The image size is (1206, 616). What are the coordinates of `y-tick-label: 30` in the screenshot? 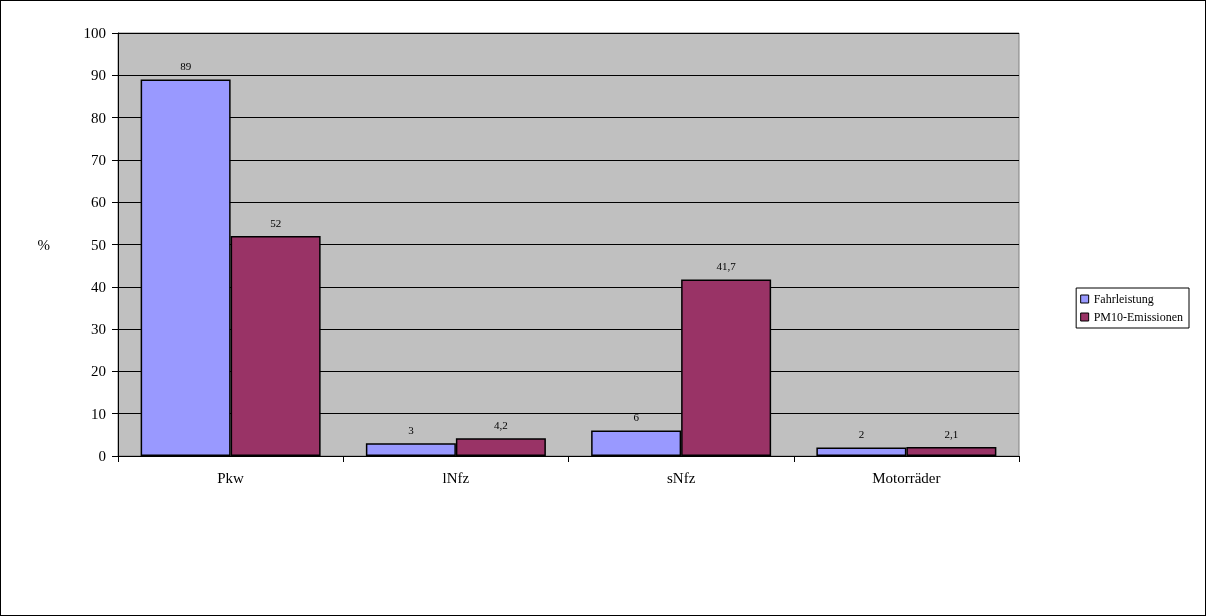 It's located at (98, 329).